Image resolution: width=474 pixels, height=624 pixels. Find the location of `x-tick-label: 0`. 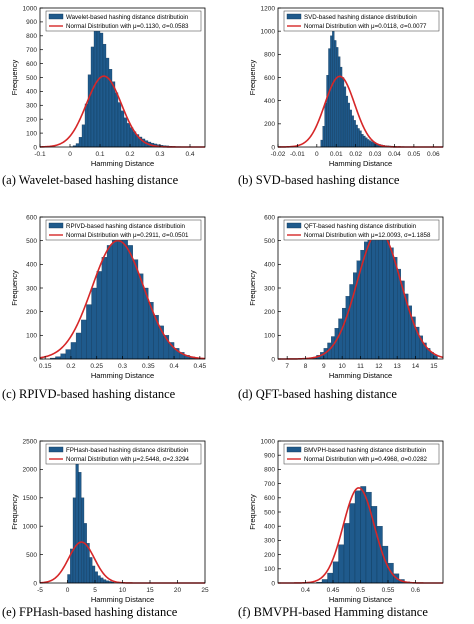

x-tick-label: 0 is located at coordinates (68, 590).